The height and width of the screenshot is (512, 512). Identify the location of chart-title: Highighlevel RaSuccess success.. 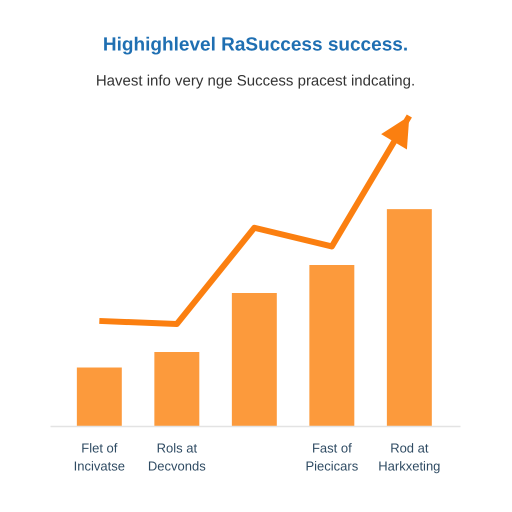
(255, 45).